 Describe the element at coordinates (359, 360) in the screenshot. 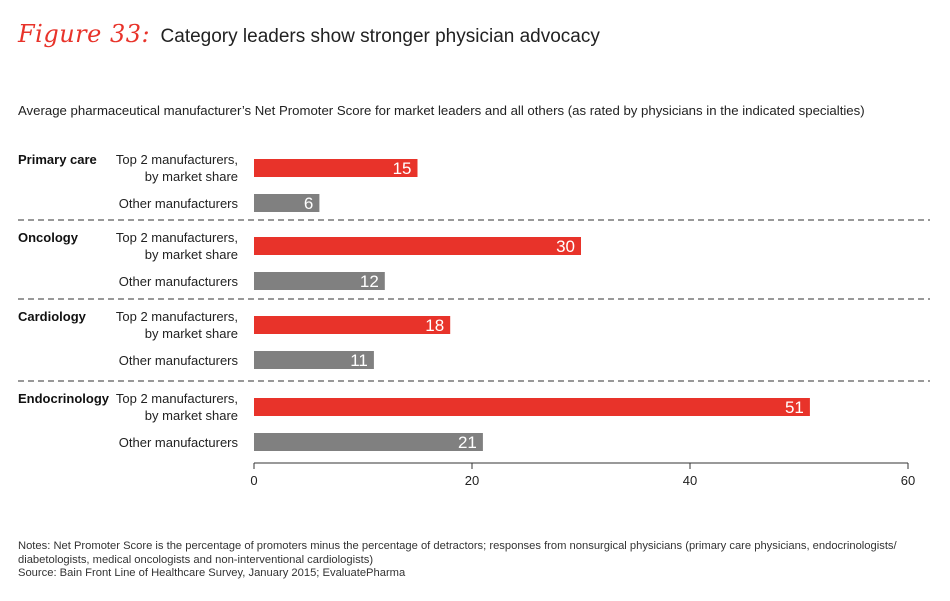

I see `bar-value-label: 11` at that location.